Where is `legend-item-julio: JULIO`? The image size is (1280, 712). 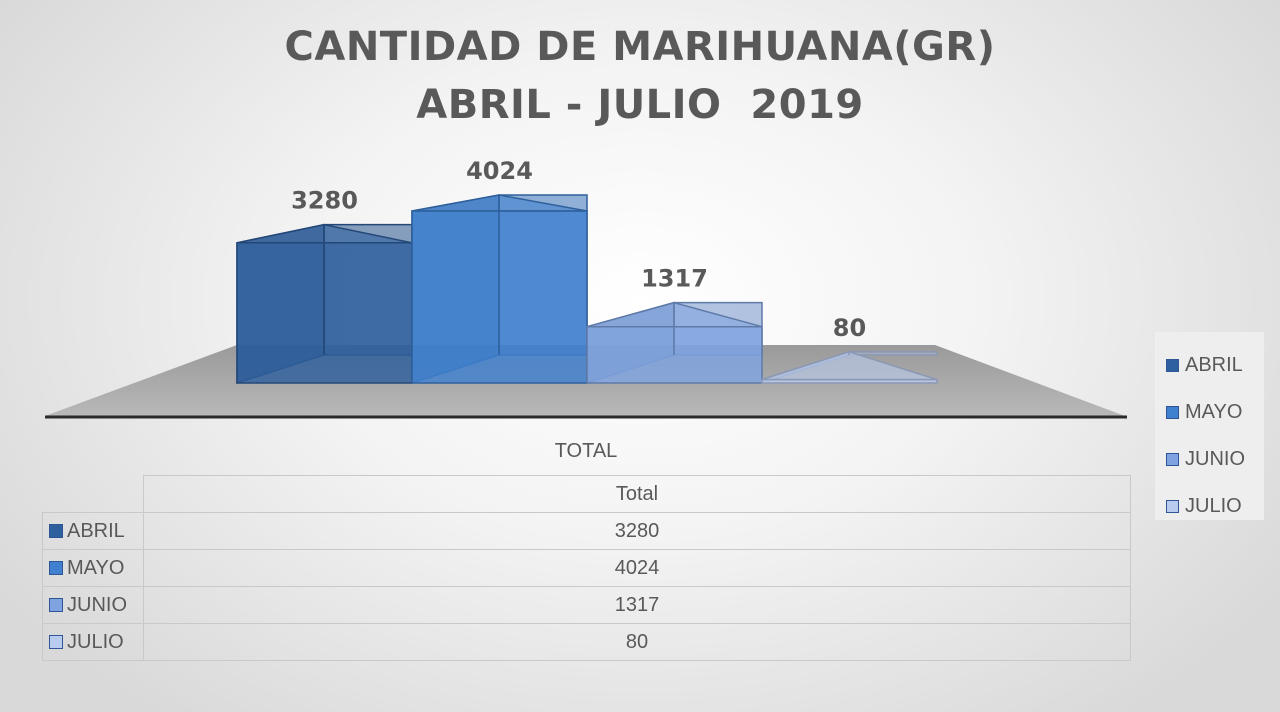
legend-item-julio: JULIO is located at coordinates (1209, 506).